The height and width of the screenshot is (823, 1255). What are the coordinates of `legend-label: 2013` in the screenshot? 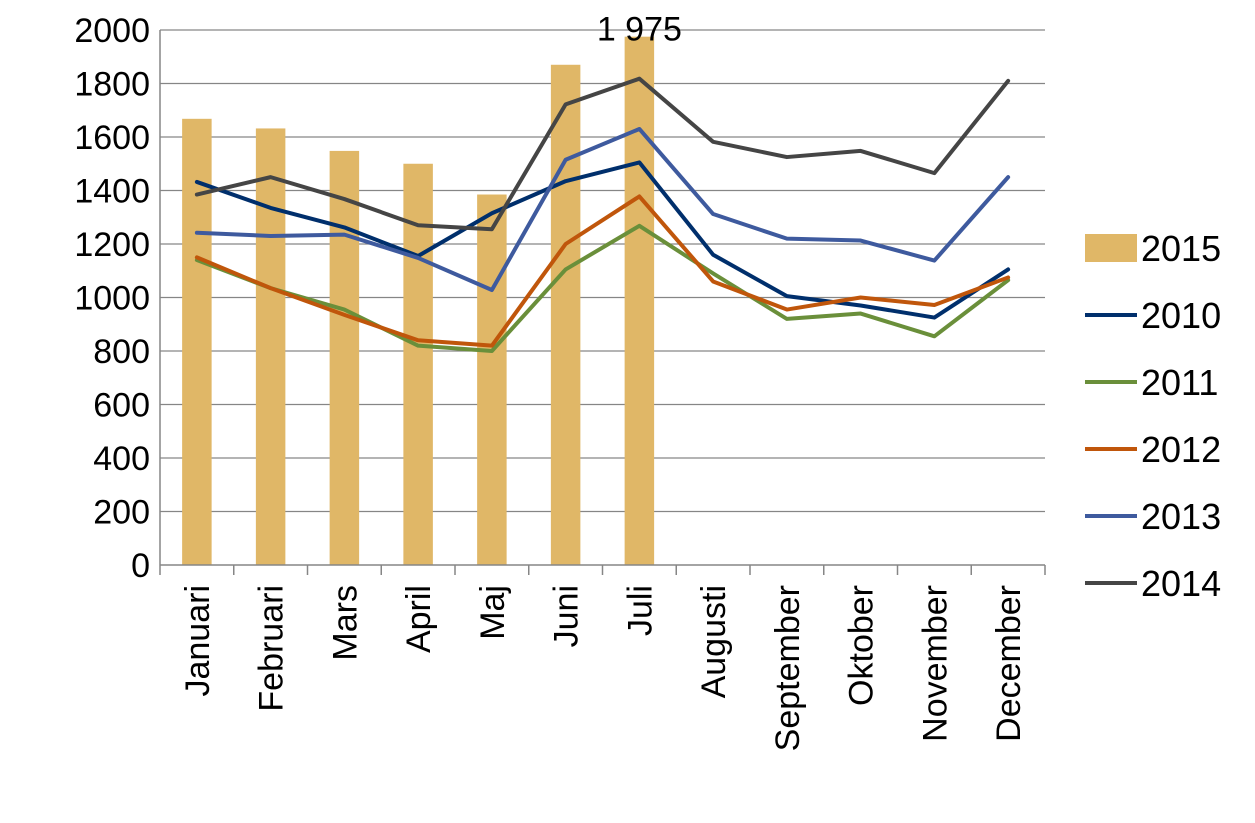 It's located at (1181, 516).